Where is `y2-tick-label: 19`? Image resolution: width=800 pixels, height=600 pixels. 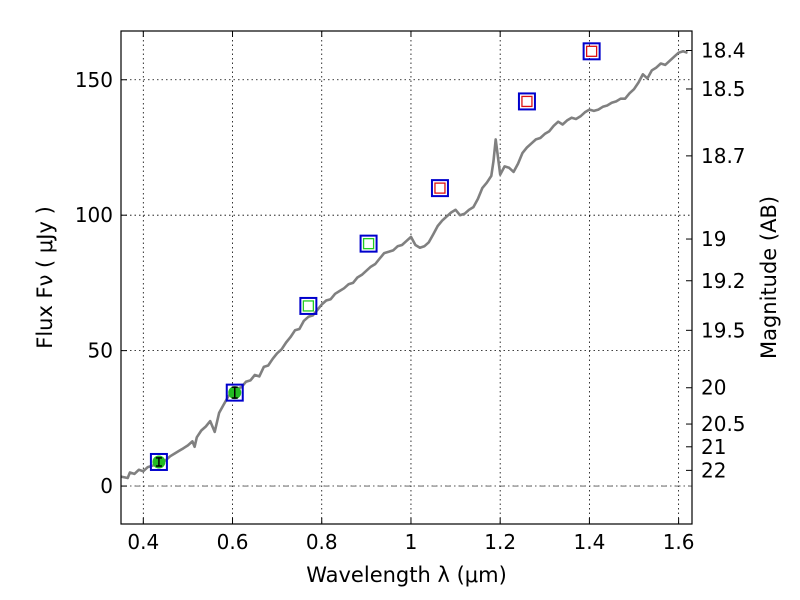
y2-tick-label: 19 is located at coordinates (713, 239).